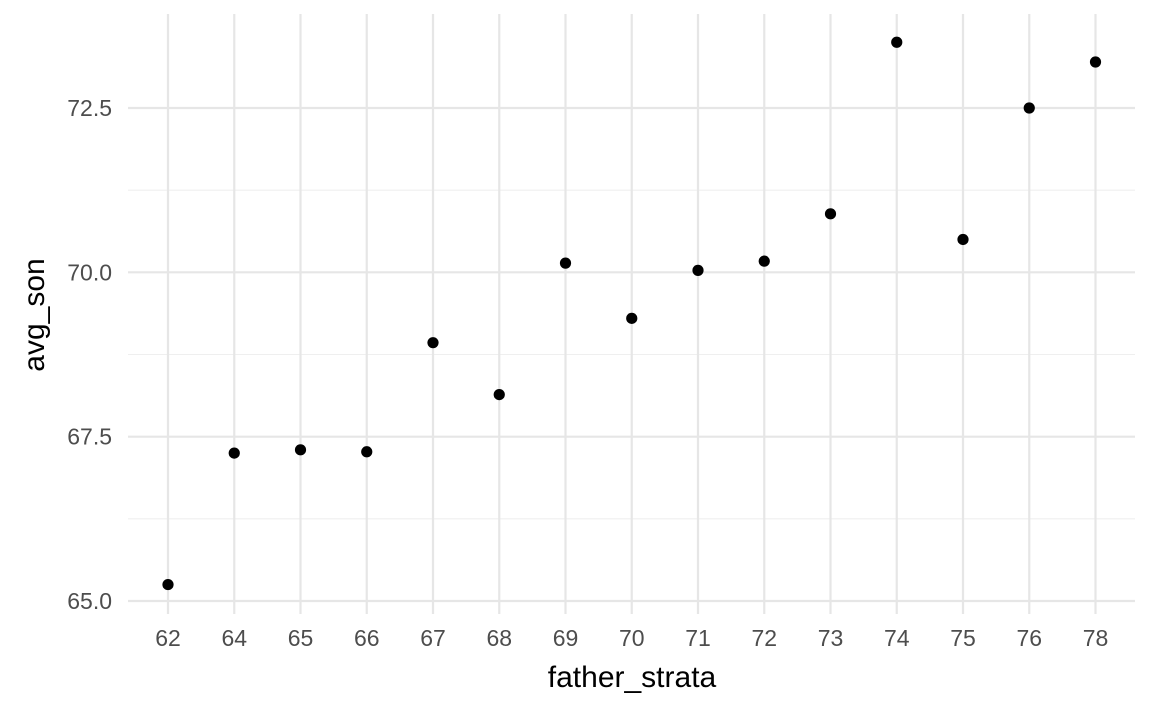 This screenshot has width=1152, height=711. What do you see at coordinates (168, 638) in the screenshot?
I see `x-tick-label: 62` at bounding box center [168, 638].